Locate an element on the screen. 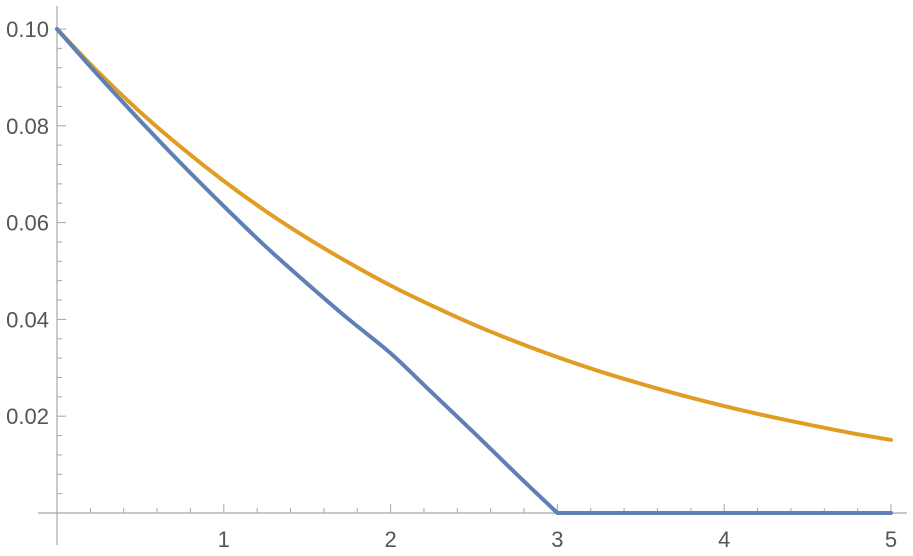  y-tick-label: 0.04 is located at coordinates (27, 319).